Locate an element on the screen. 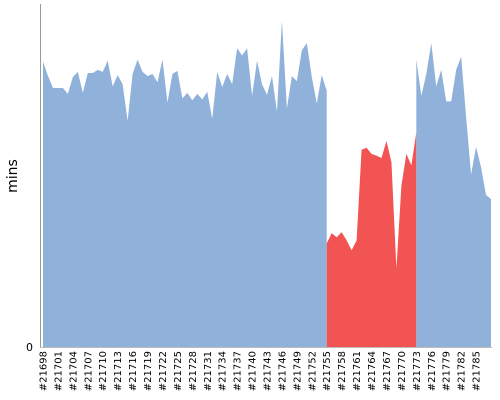 Image resolution: width=500 pixels, height=400 pixels. x-tick-label: #21716 is located at coordinates (133, 371).